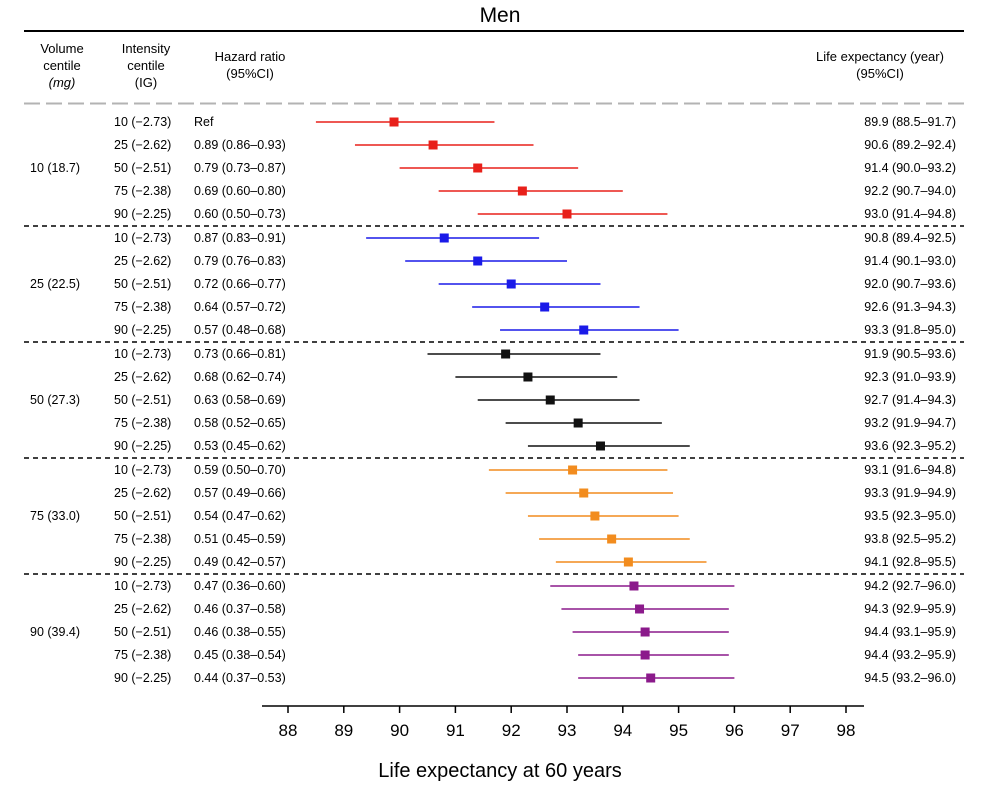 Image resolution: width=1000 pixels, height=789 pixels. What do you see at coordinates (240, 562) in the screenshot?
I see `hazard-ratio-cell: 0.49 (0.42–0.57)` at bounding box center [240, 562].